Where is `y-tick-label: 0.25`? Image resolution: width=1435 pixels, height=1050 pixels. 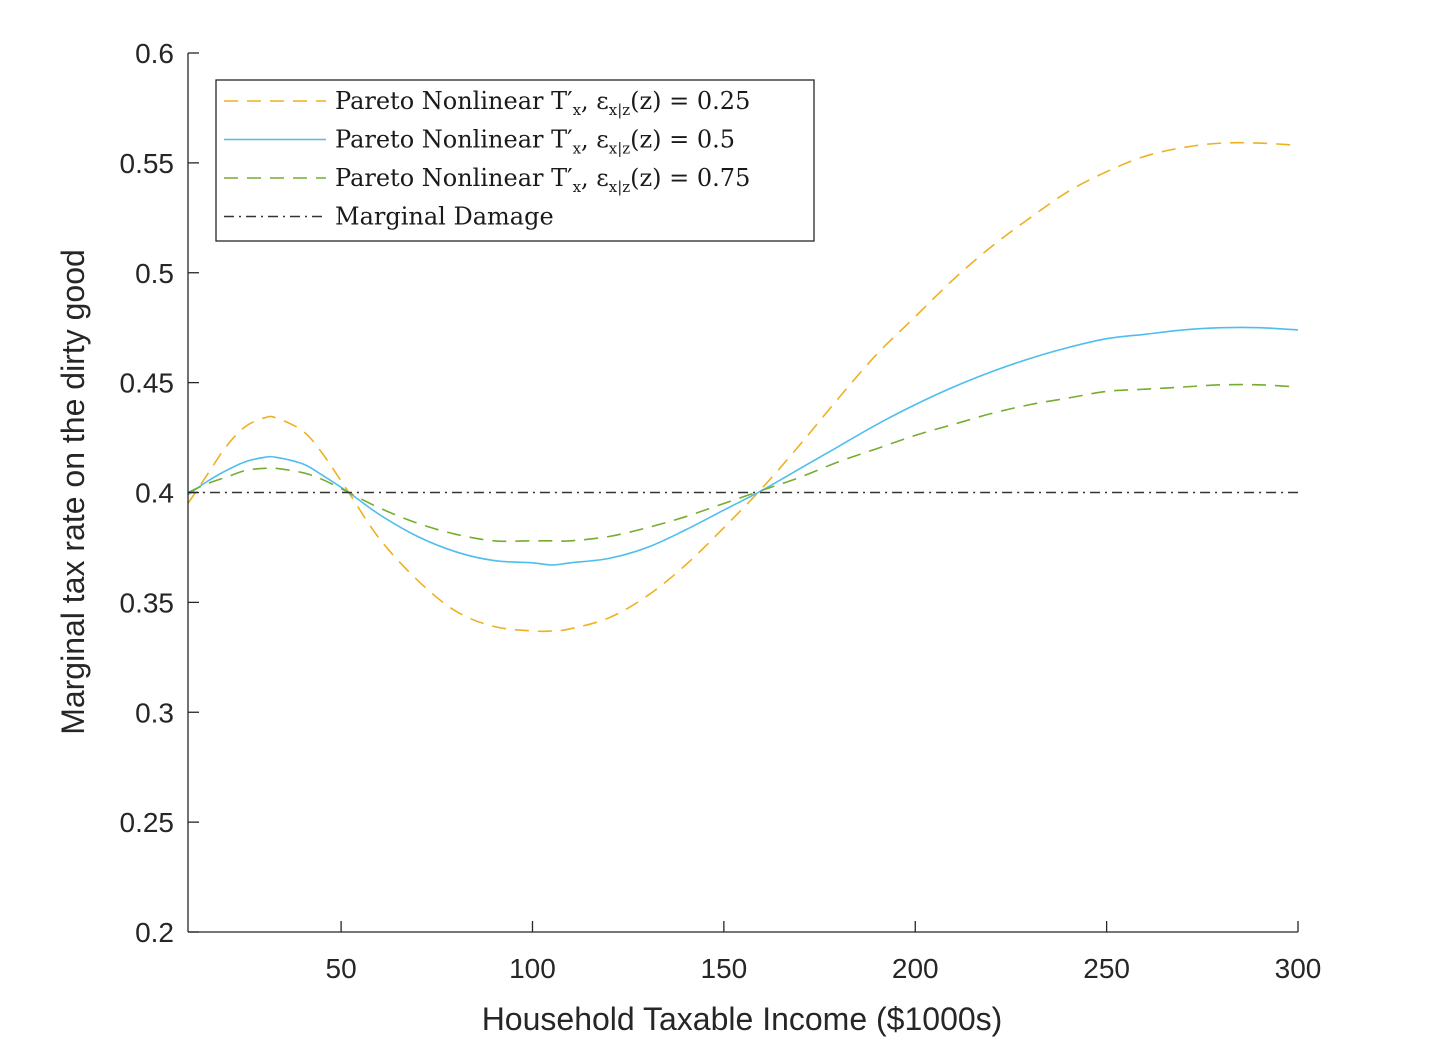
y-tick-label: 0.25 is located at coordinates (147, 822).